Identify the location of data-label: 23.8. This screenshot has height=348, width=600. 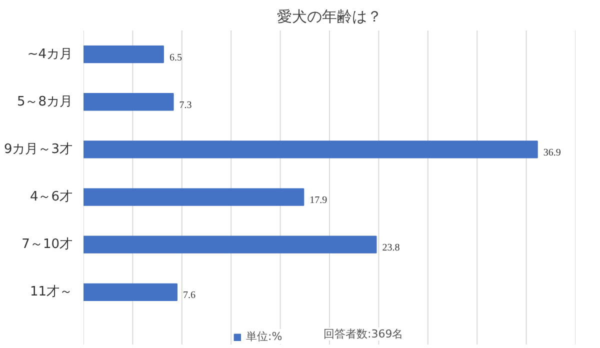
(391, 248).